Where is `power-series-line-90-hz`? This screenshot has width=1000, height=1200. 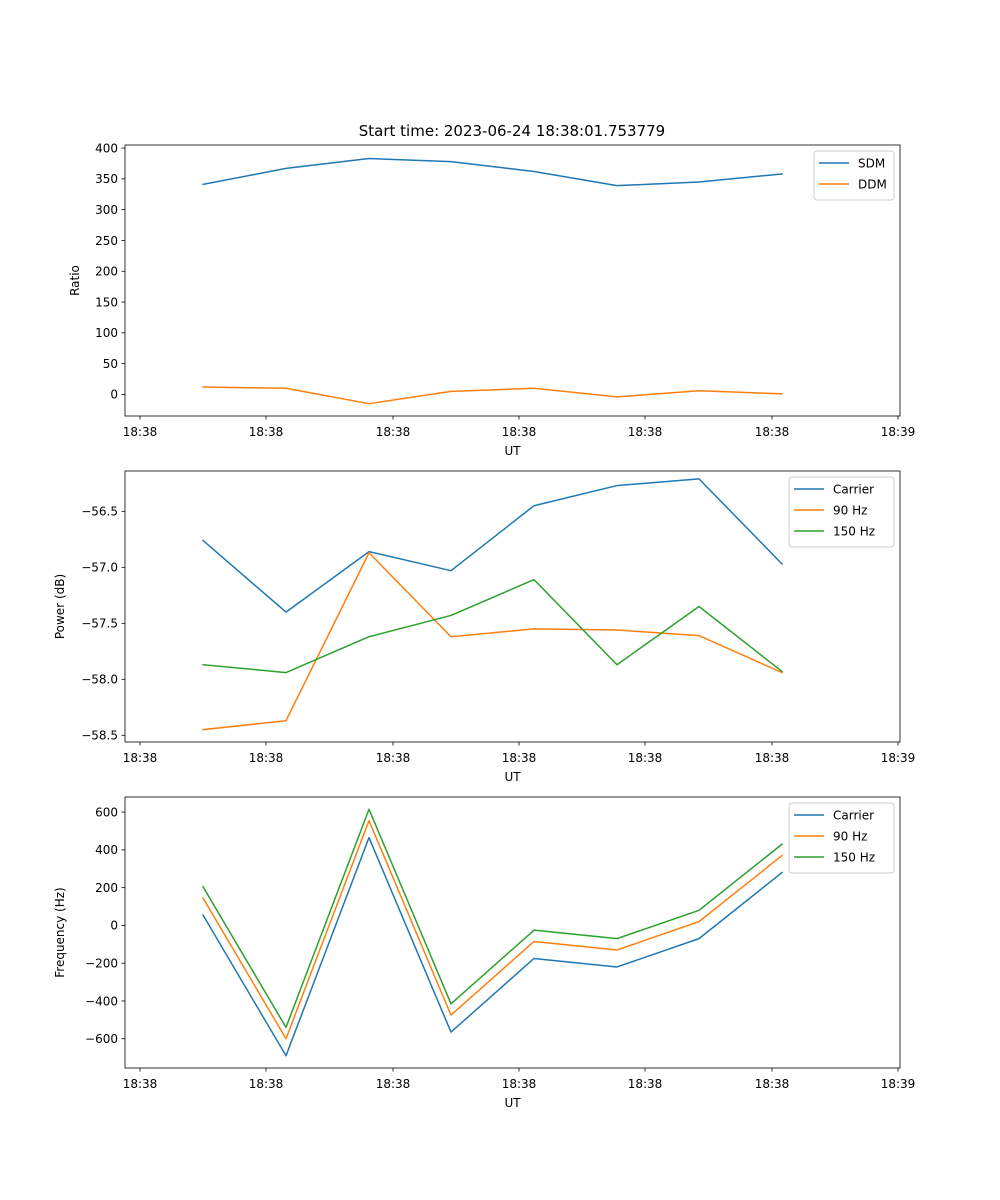
power-series-line-90-hz is located at coordinates (492, 641).